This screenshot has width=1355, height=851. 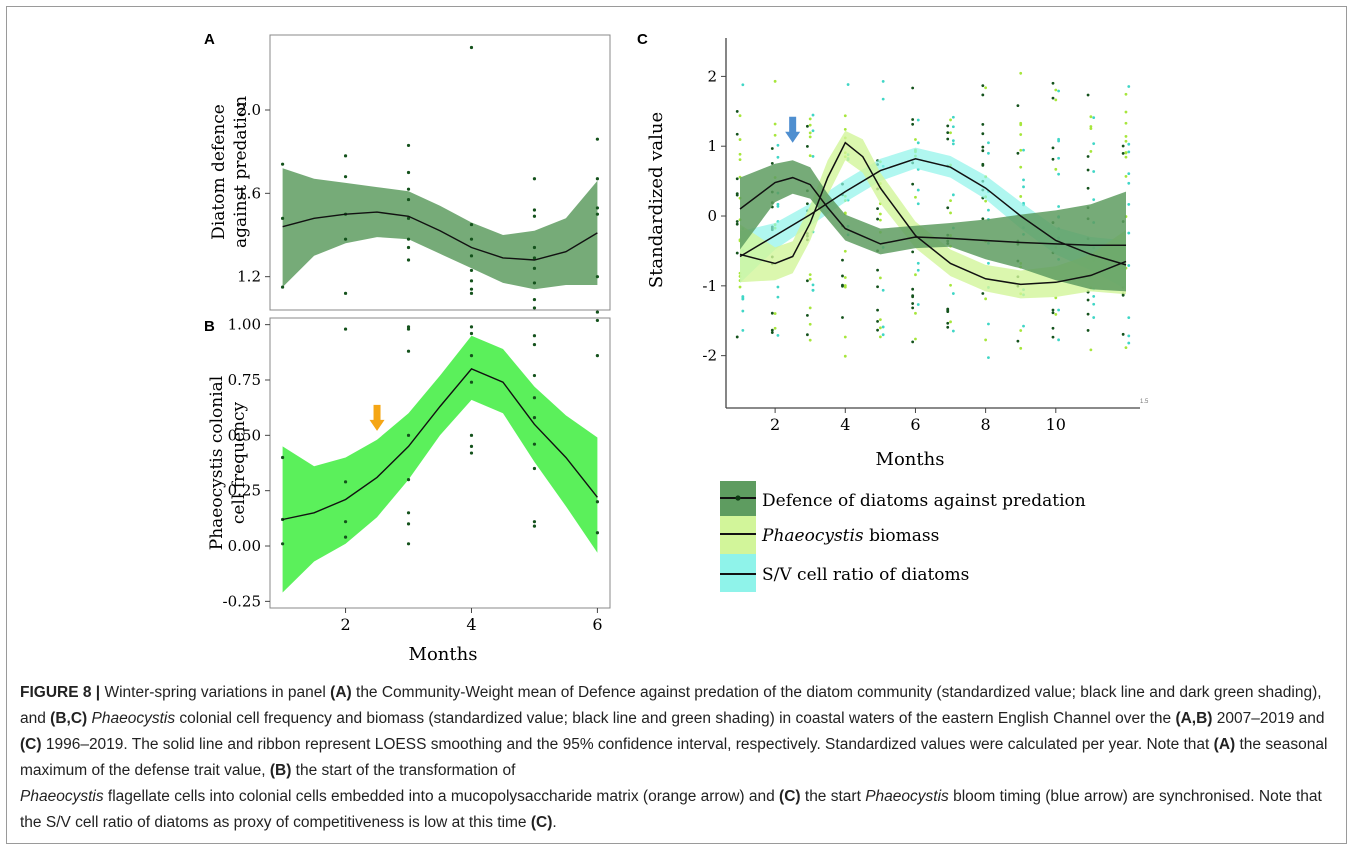 I want to click on panel-c-confidence-bands, so click(x=933, y=214).